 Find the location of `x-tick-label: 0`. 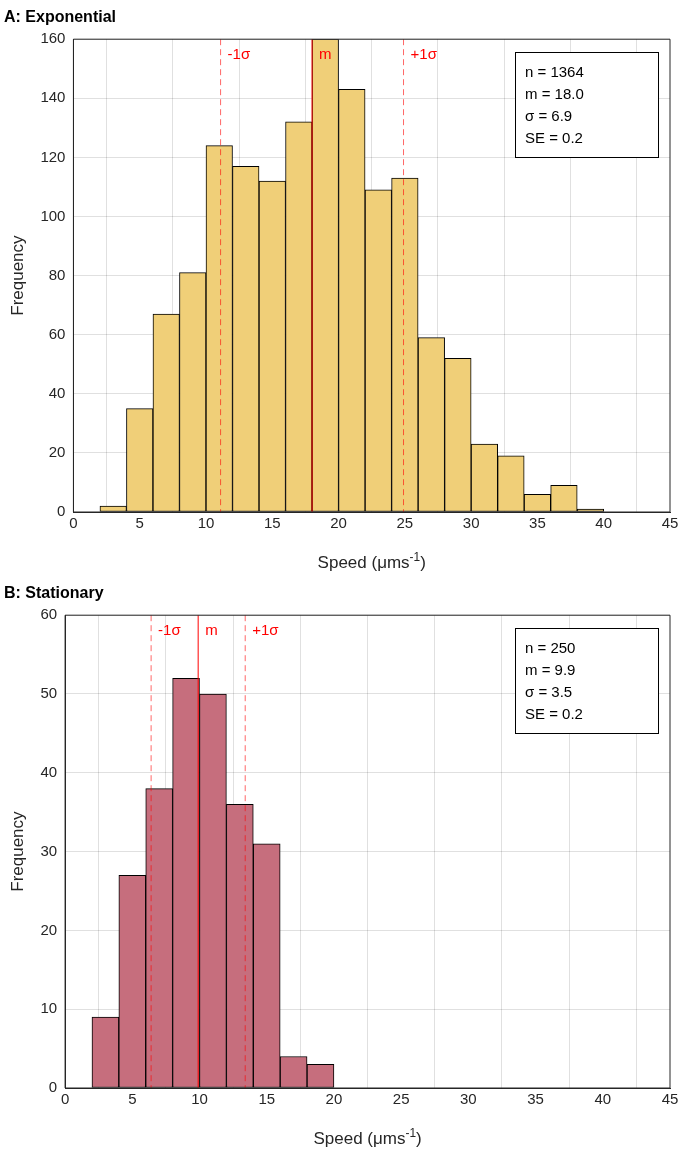

x-tick-label: 0 is located at coordinates (73, 523).